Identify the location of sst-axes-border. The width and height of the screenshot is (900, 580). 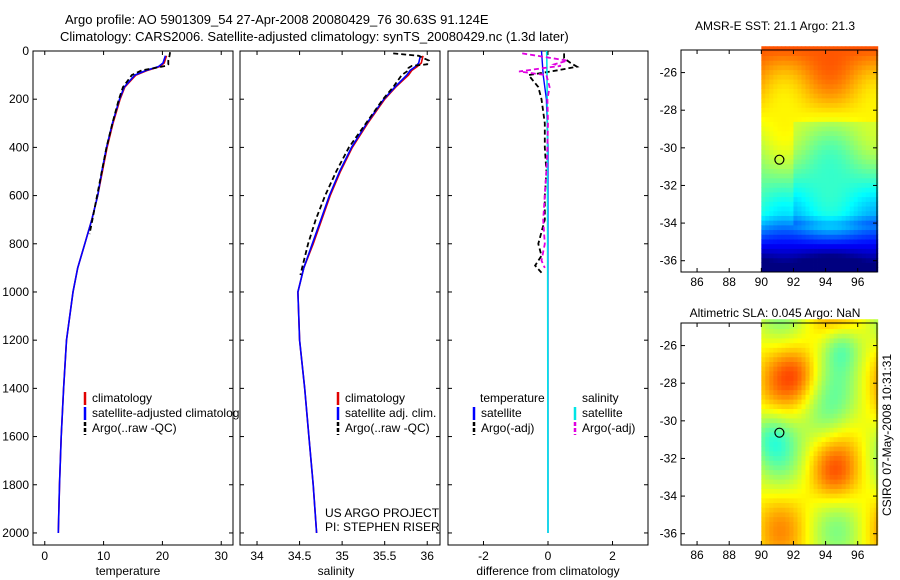
(779, 161).